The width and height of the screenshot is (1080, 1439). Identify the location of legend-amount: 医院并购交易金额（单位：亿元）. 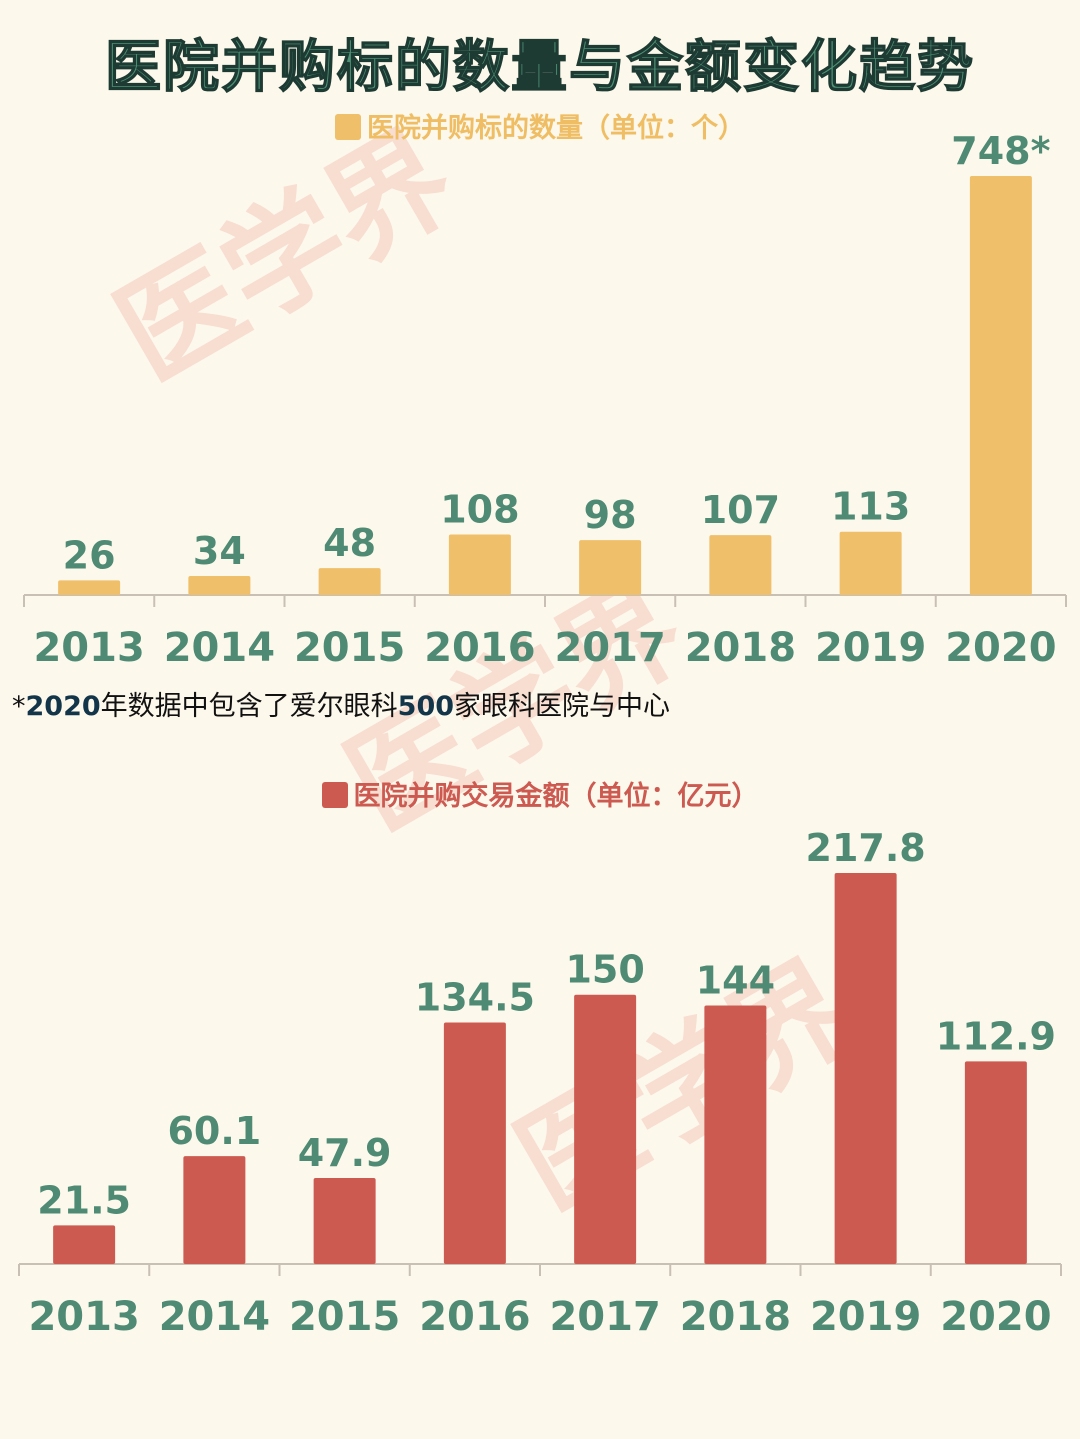
(540, 793).